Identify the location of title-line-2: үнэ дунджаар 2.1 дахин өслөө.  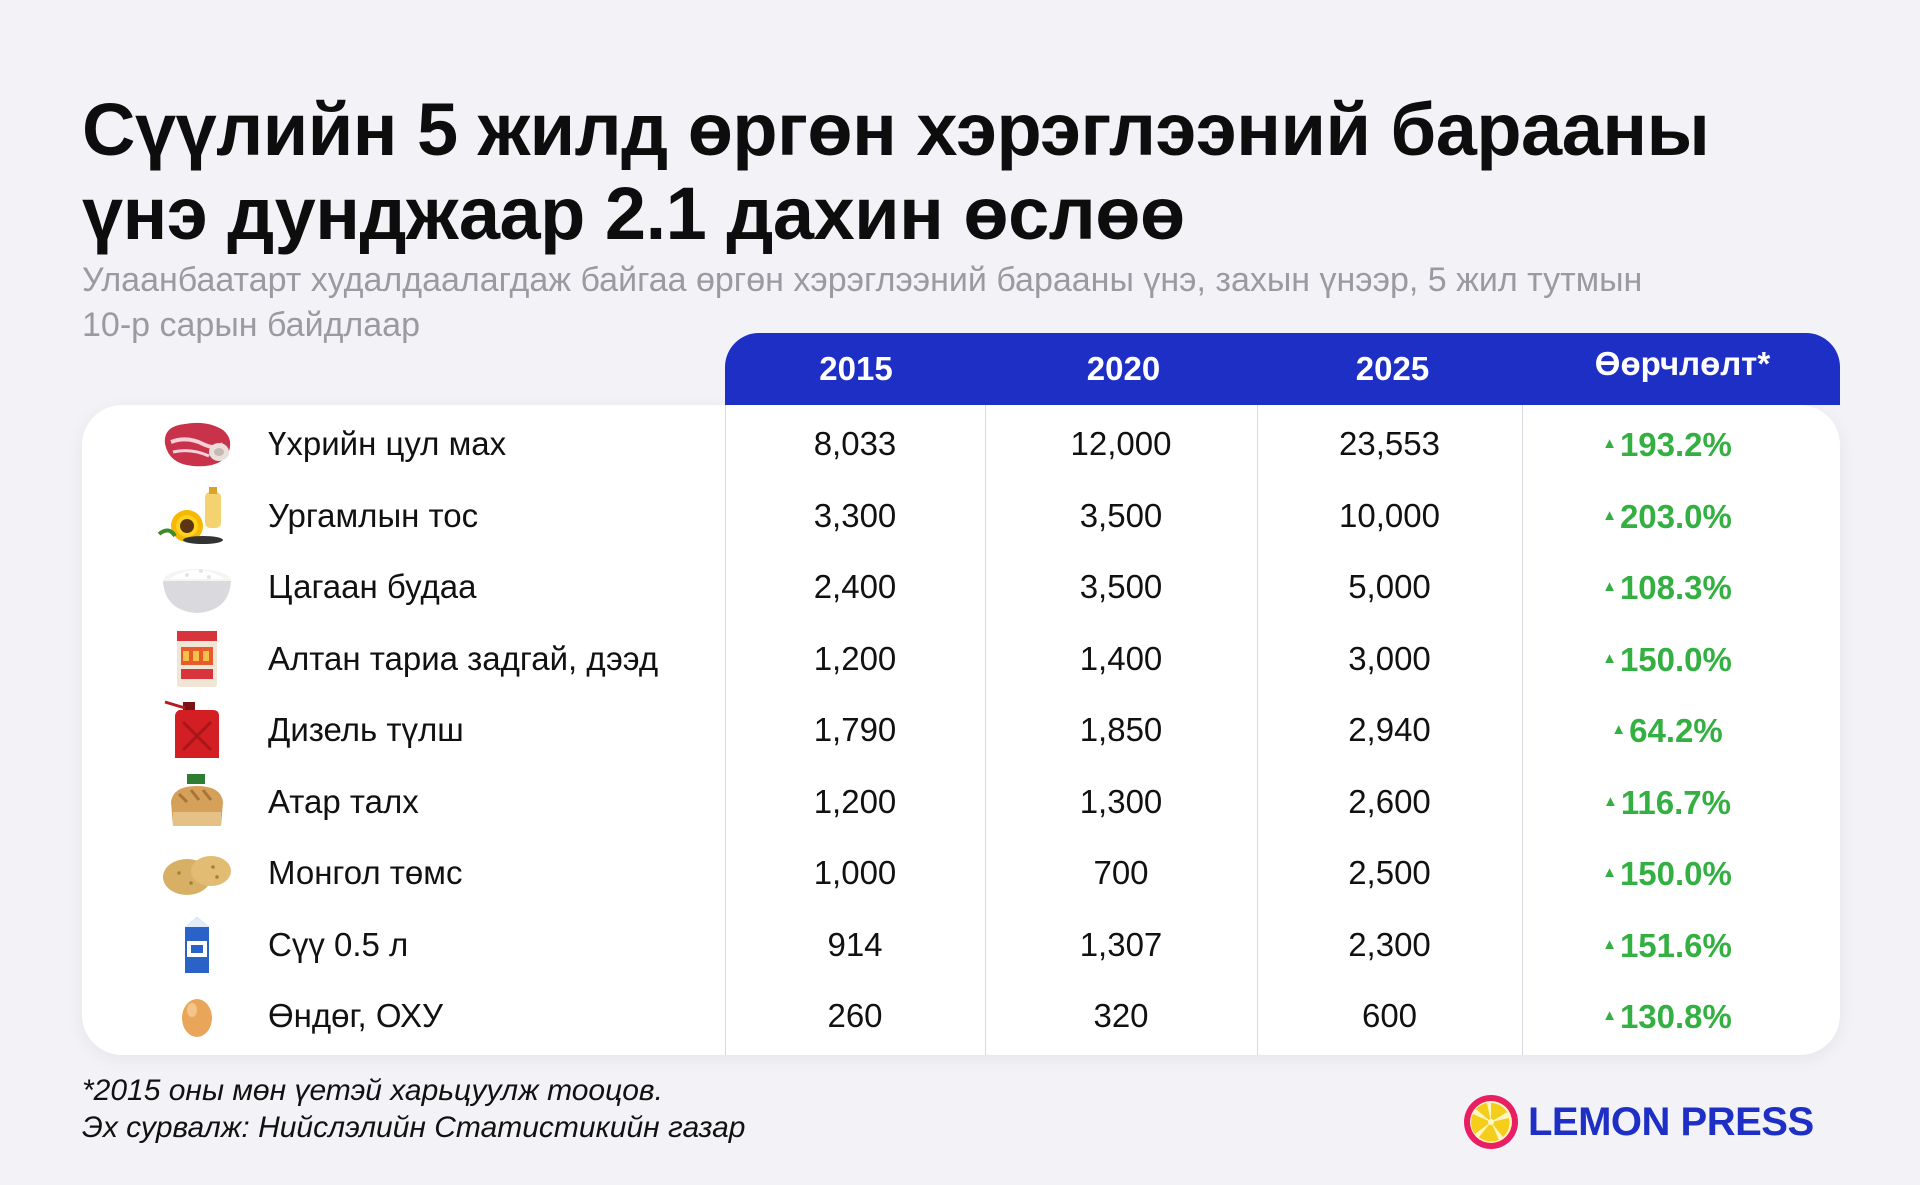
(633, 213).